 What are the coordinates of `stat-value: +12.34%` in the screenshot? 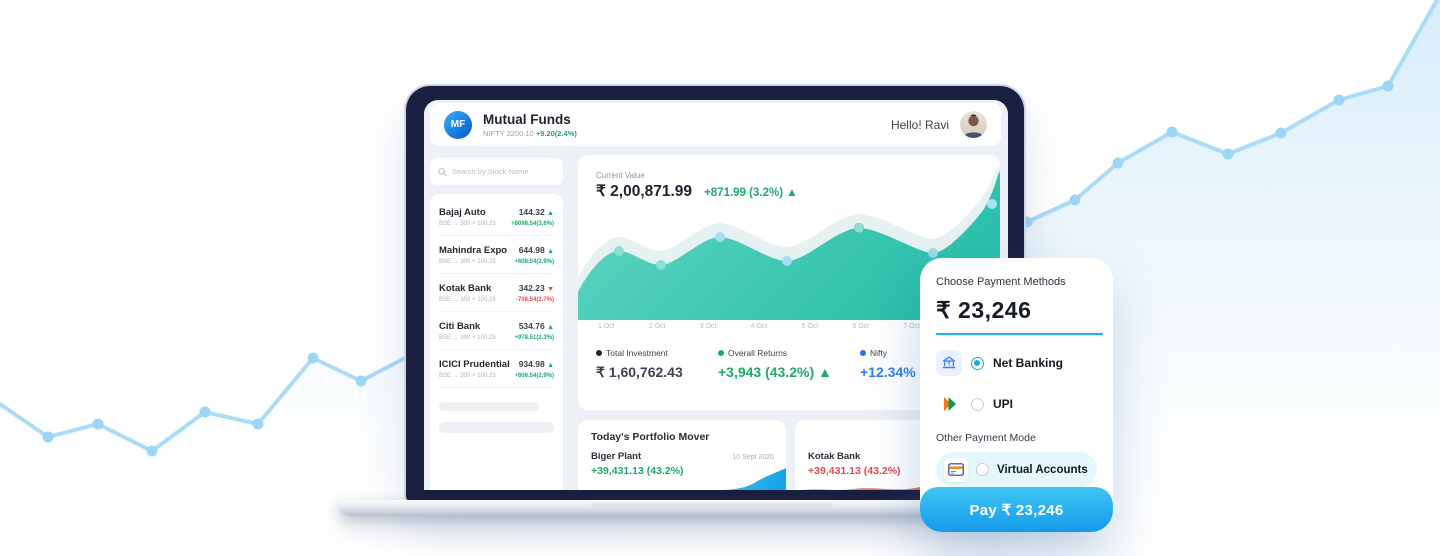 It's located at (888, 372).